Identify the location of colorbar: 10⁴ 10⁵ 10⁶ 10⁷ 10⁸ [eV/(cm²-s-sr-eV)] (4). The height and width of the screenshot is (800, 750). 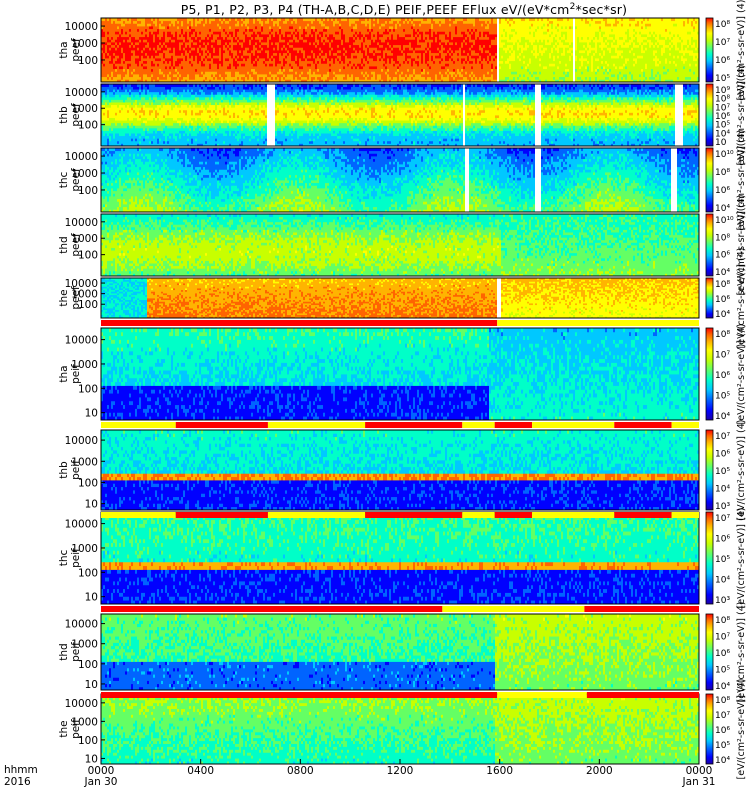
(726, 374).